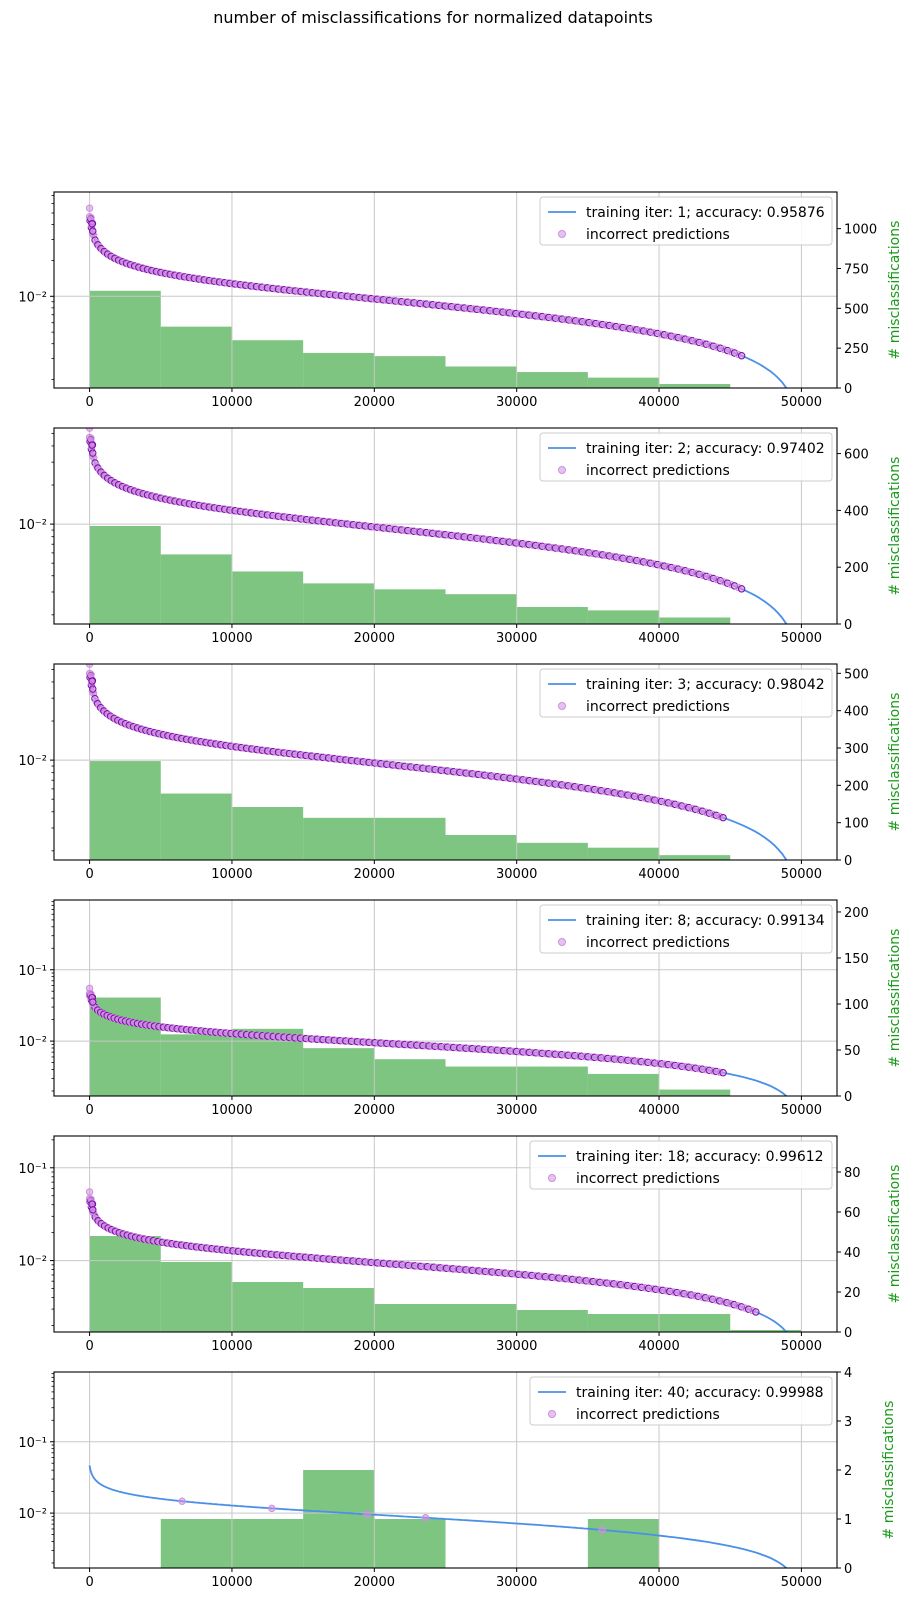 The image size is (911, 1600). I want to click on y-right-tick-label: 300, so click(856, 749).